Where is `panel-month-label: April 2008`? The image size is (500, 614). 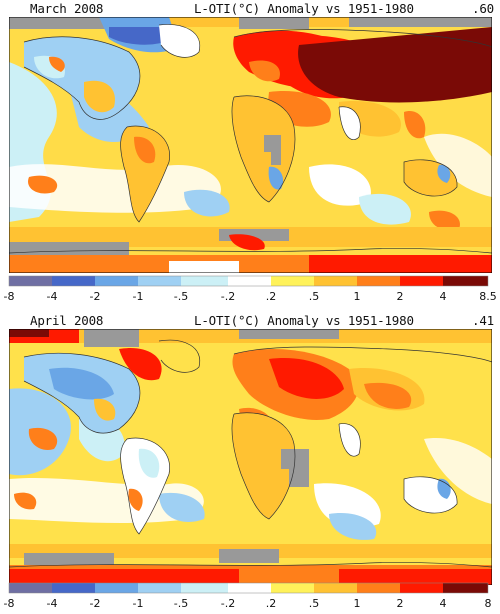 panel-month-label: April 2008 is located at coordinates (67, 320).